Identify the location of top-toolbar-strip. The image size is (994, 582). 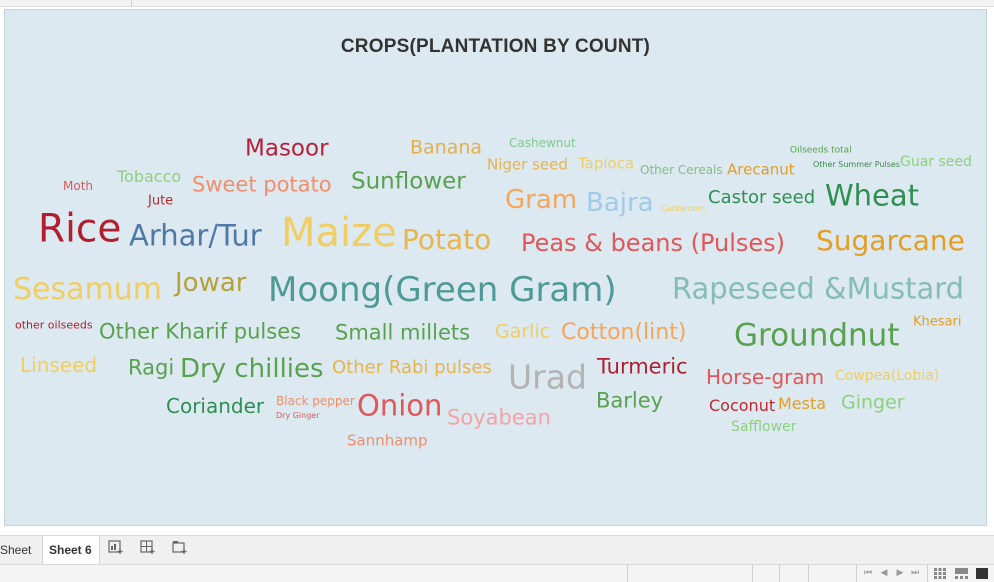
(497, 3).